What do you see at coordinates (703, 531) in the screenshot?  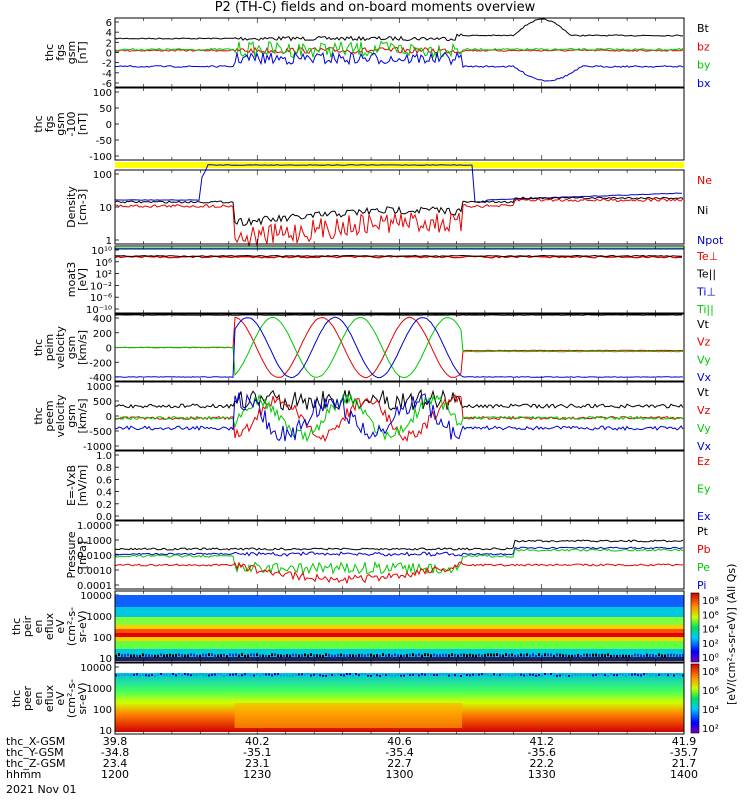 I see `legend-pt: Pt` at bounding box center [703, 531].